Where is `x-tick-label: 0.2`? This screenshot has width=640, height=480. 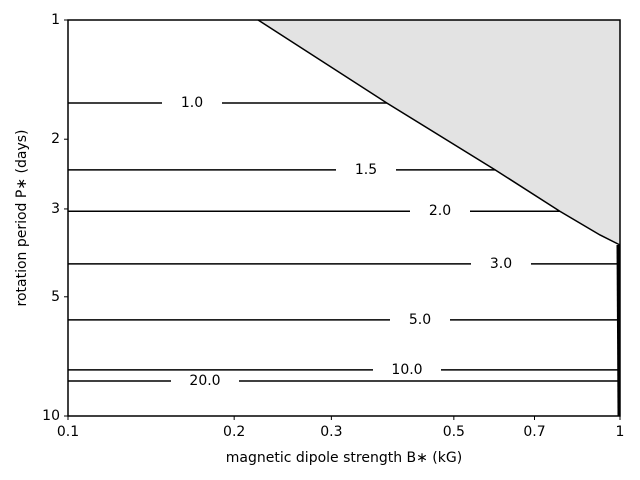 x-tick-label: 0.2 is located at coordinates (234, 432).